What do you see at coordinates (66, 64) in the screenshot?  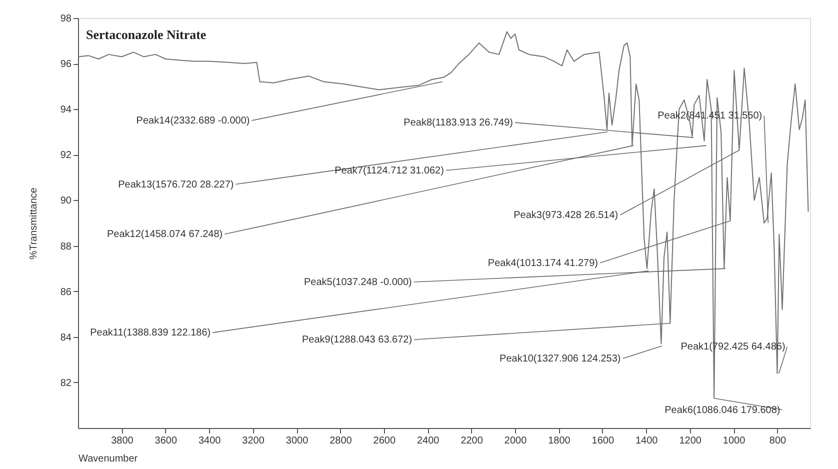 I see `y-tick-label: 96` at bounding box center [66, 64].